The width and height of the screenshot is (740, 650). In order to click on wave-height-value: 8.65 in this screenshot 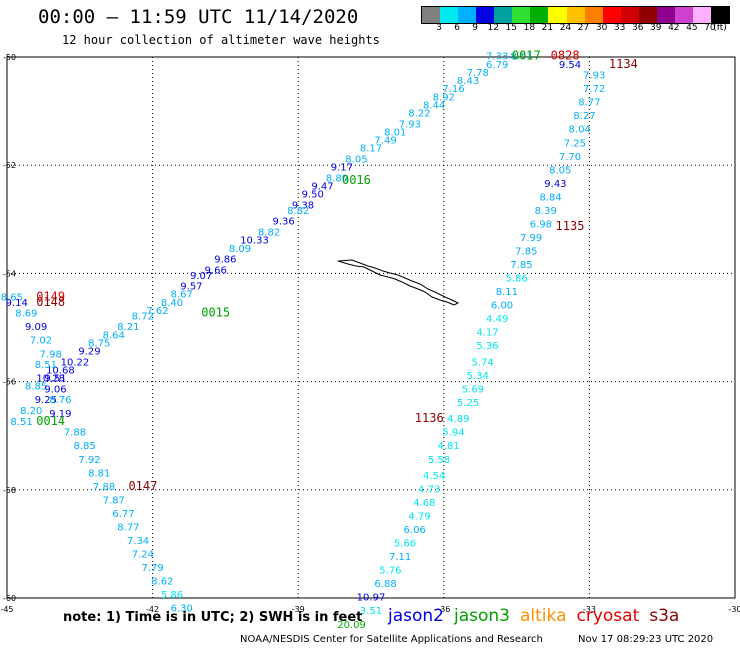, I will do `click(12, 297)`.